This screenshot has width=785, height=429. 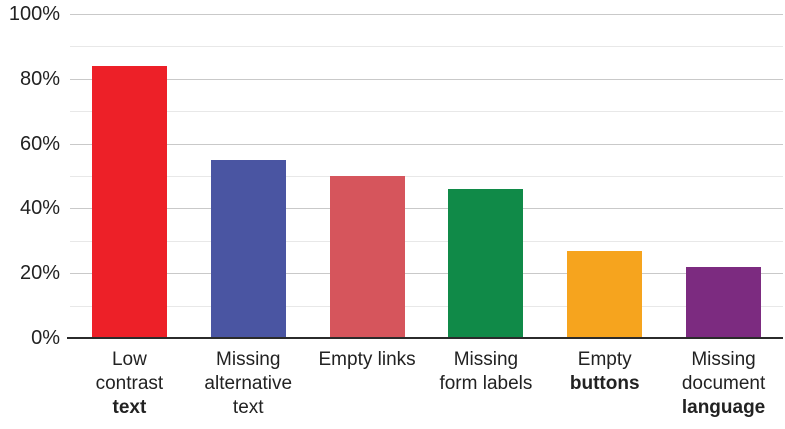 I want to click on x-label-empty-links: Empty links, so click(x=367, y=360).